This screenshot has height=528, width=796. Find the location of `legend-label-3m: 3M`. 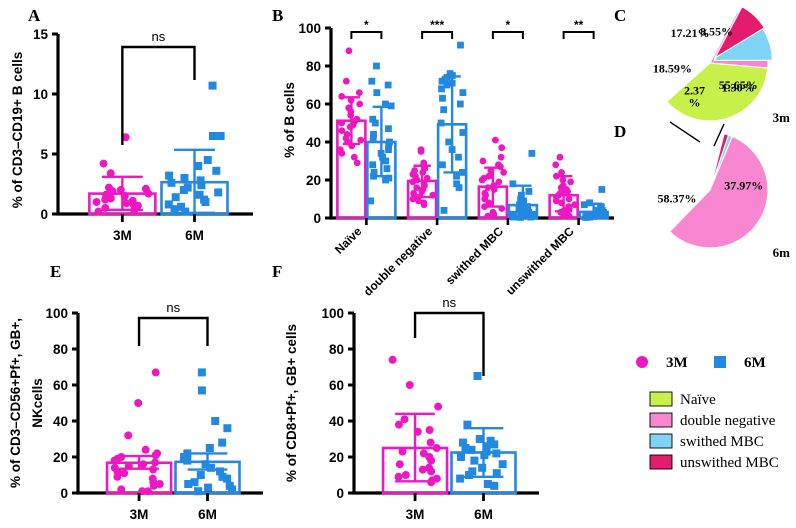

legend-label-3m: 3M is located at coordinates (677, 363).